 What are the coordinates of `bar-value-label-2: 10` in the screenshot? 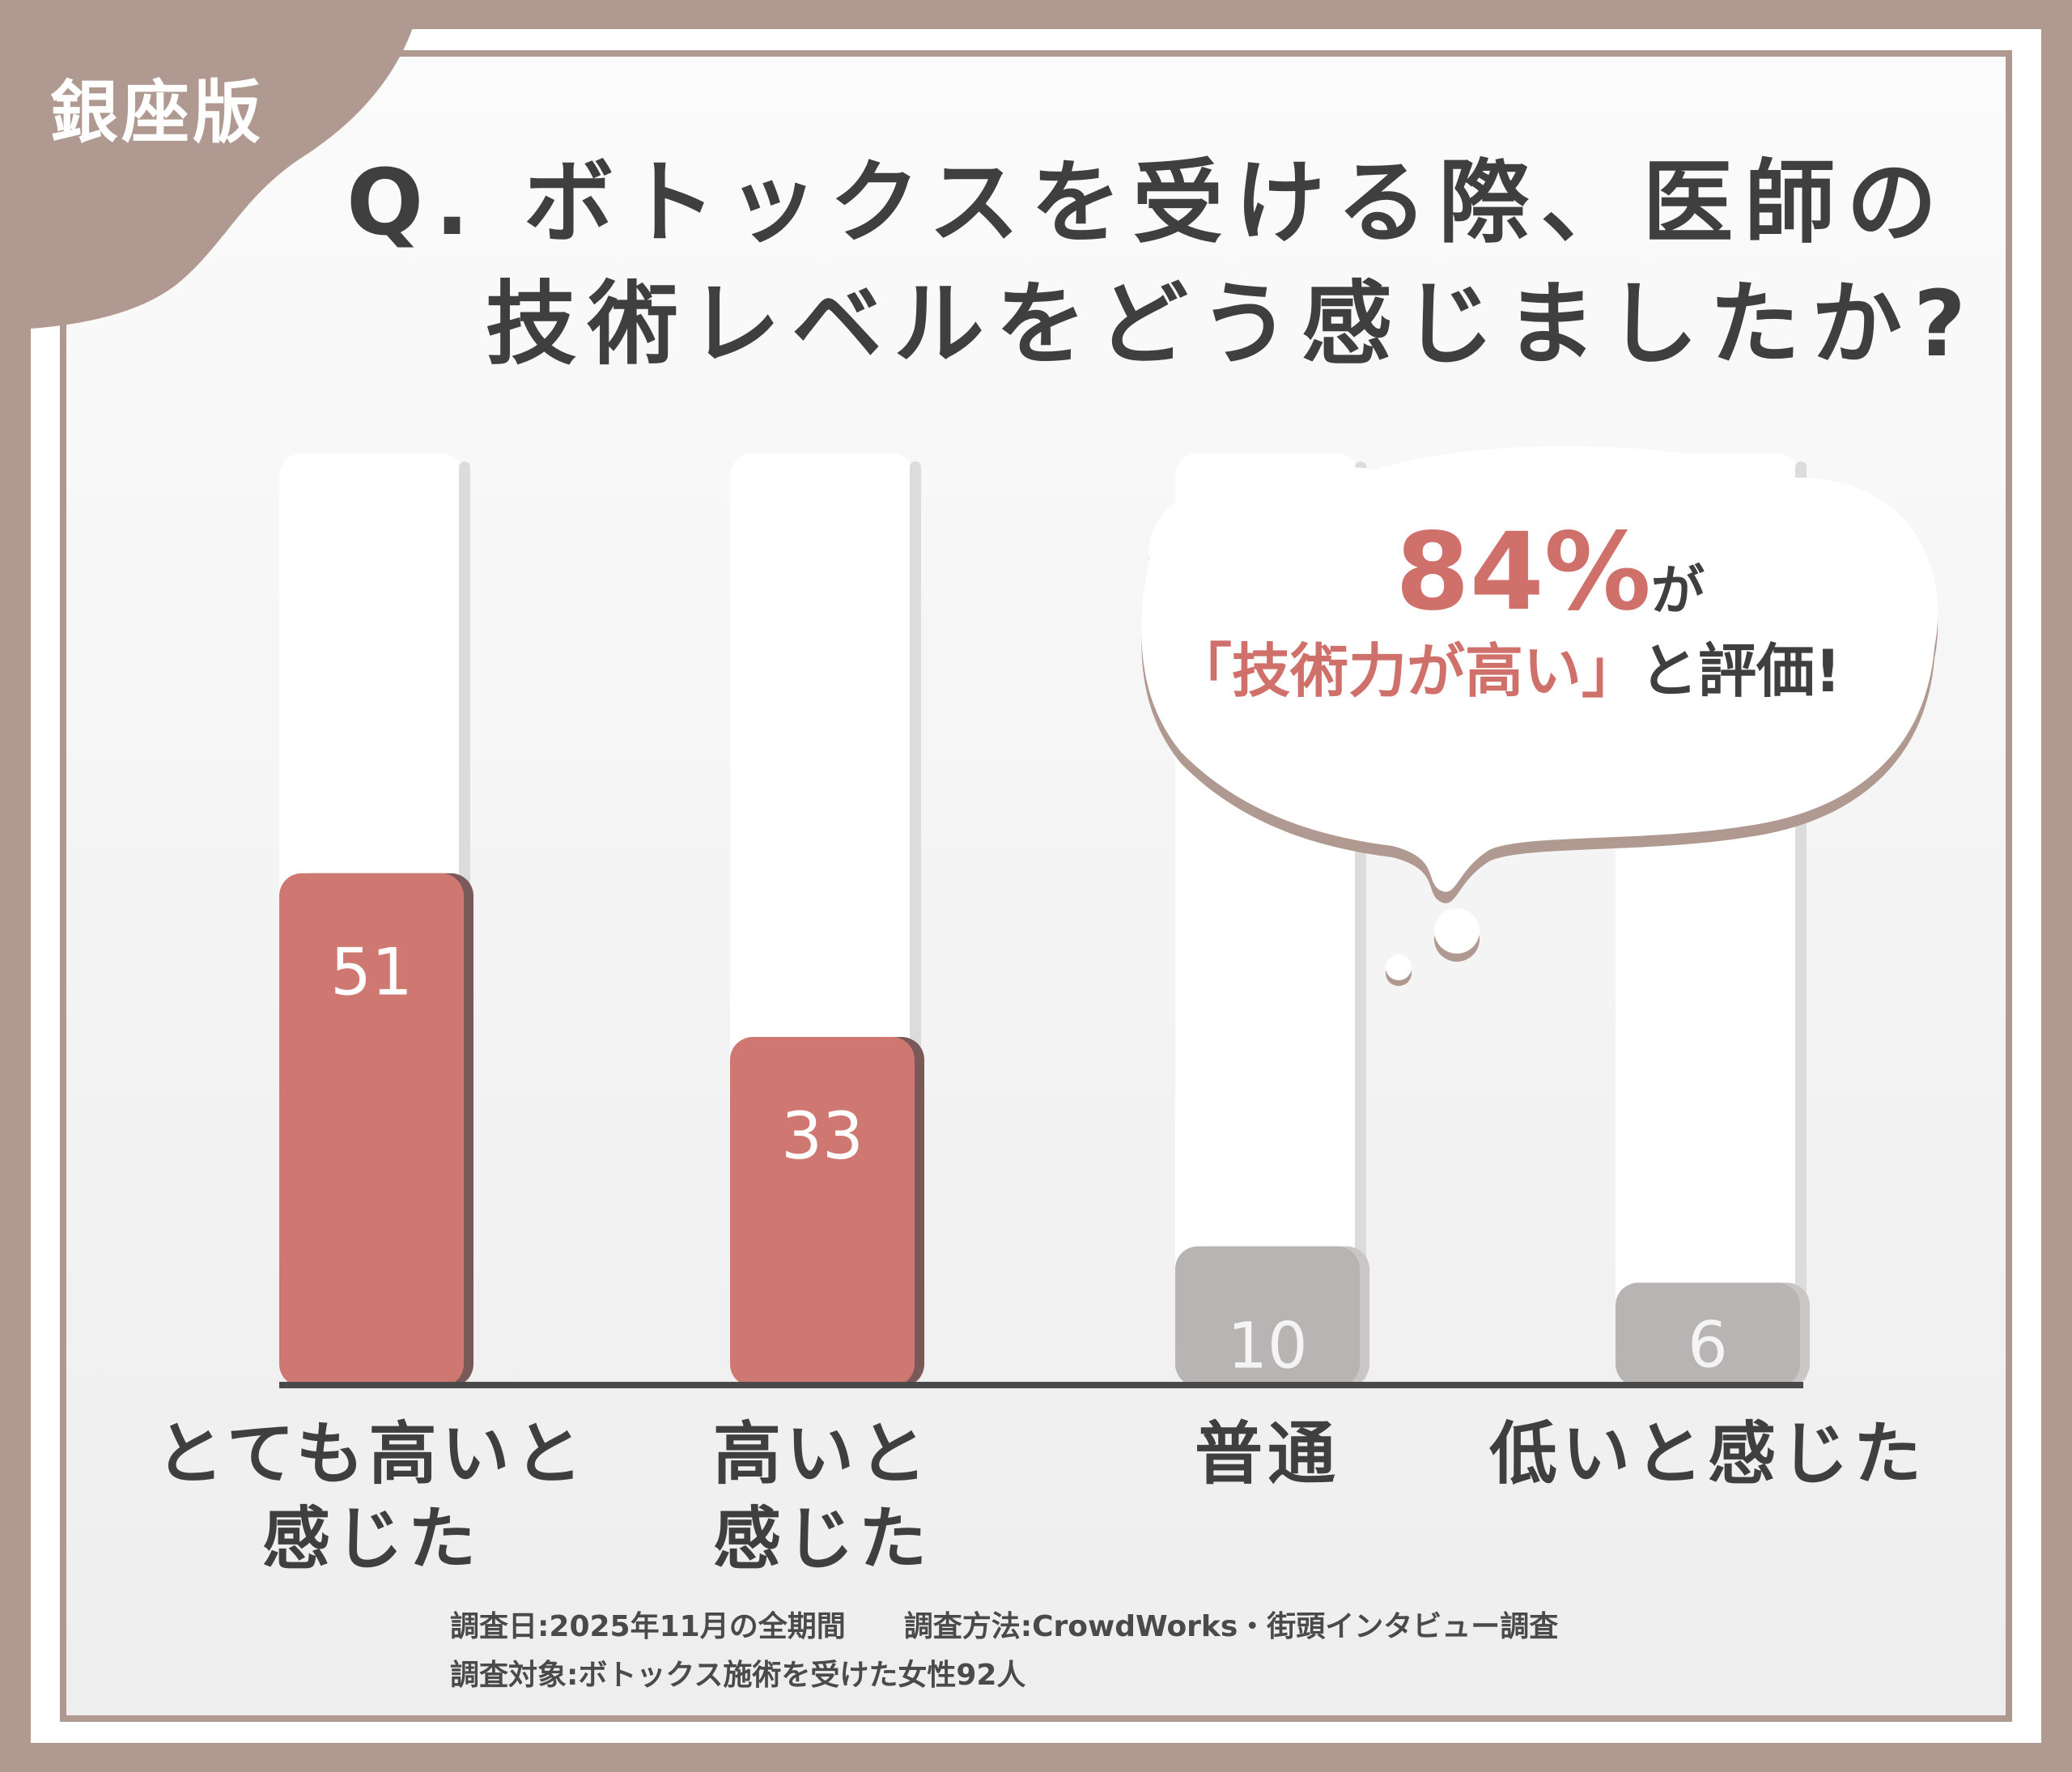 It's located at (1267, 1347).